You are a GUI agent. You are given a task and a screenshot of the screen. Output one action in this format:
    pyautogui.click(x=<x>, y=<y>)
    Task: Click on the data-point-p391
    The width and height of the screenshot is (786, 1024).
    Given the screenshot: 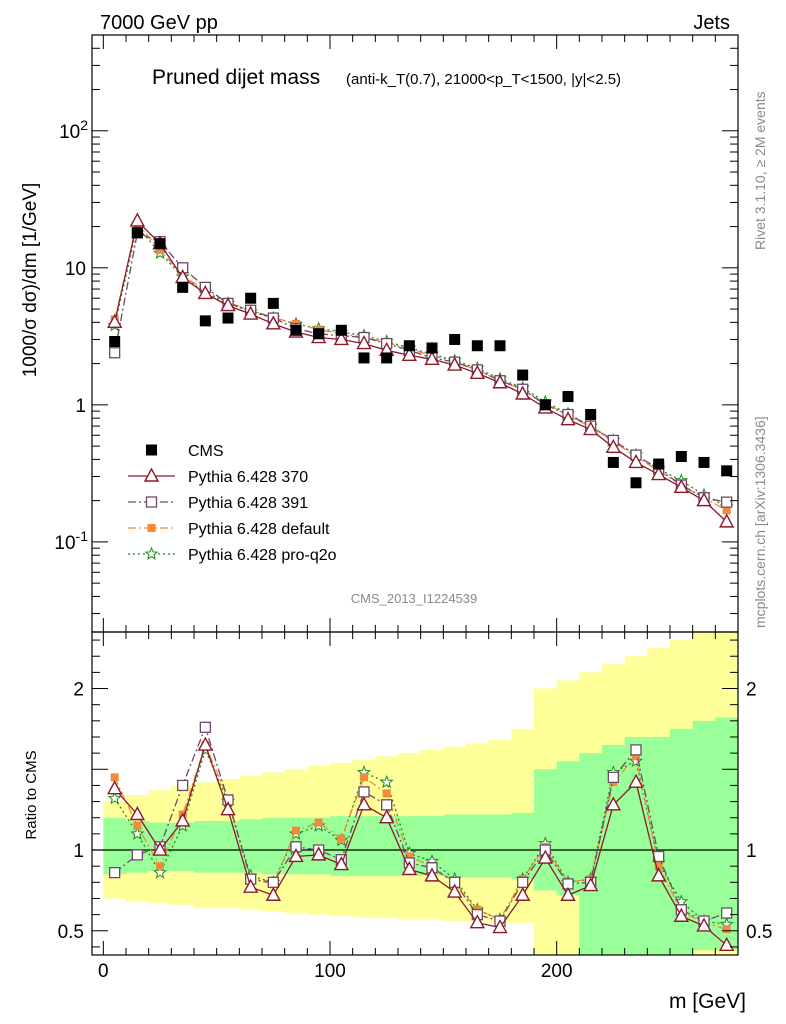 What is the action you would take?
    pyautogui.click(x=115, y=353)
    